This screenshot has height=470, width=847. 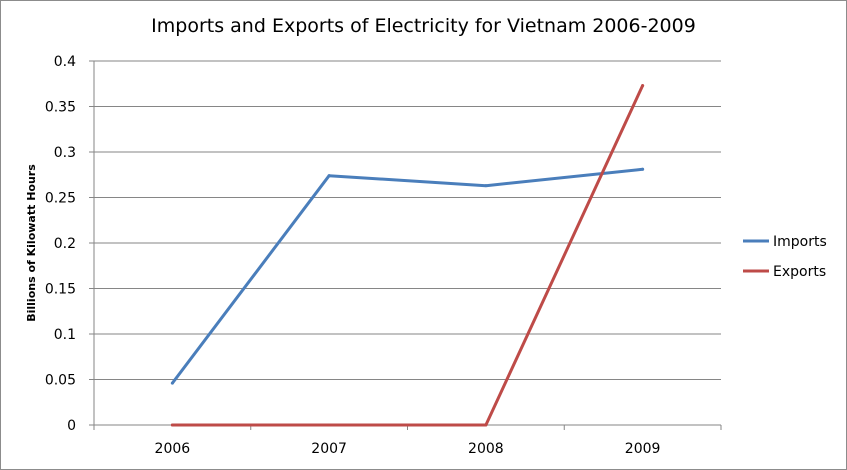 I want to click on x-tick-label: 2009, so click(x=643, y=449).